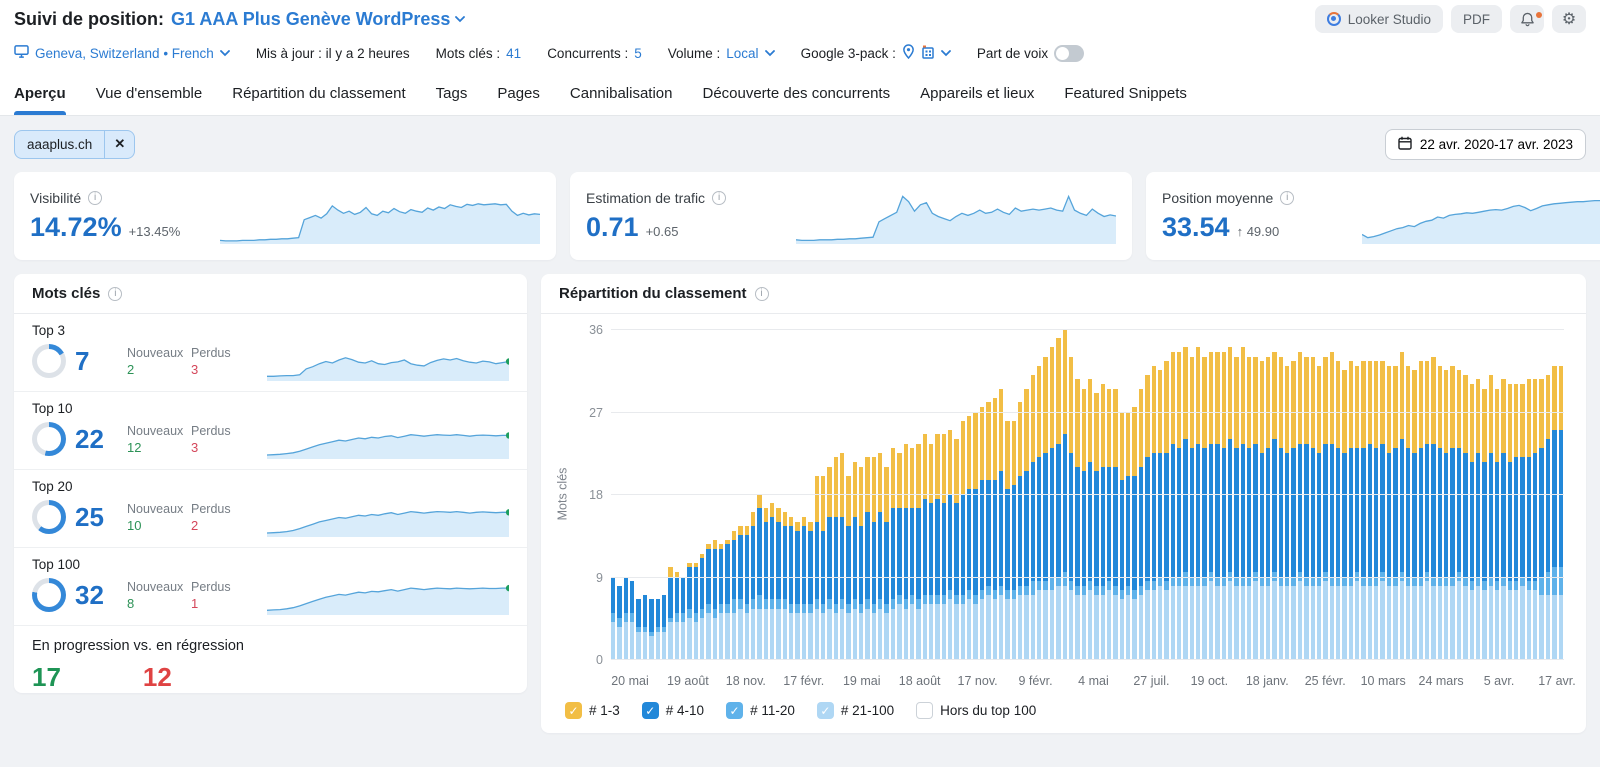 This screenshot has height=767, width=1600. What do you see at coordinates (1476, 19) in the screenshot?
I see `pdf-button: PDF` at bounding box center [1476, 19].